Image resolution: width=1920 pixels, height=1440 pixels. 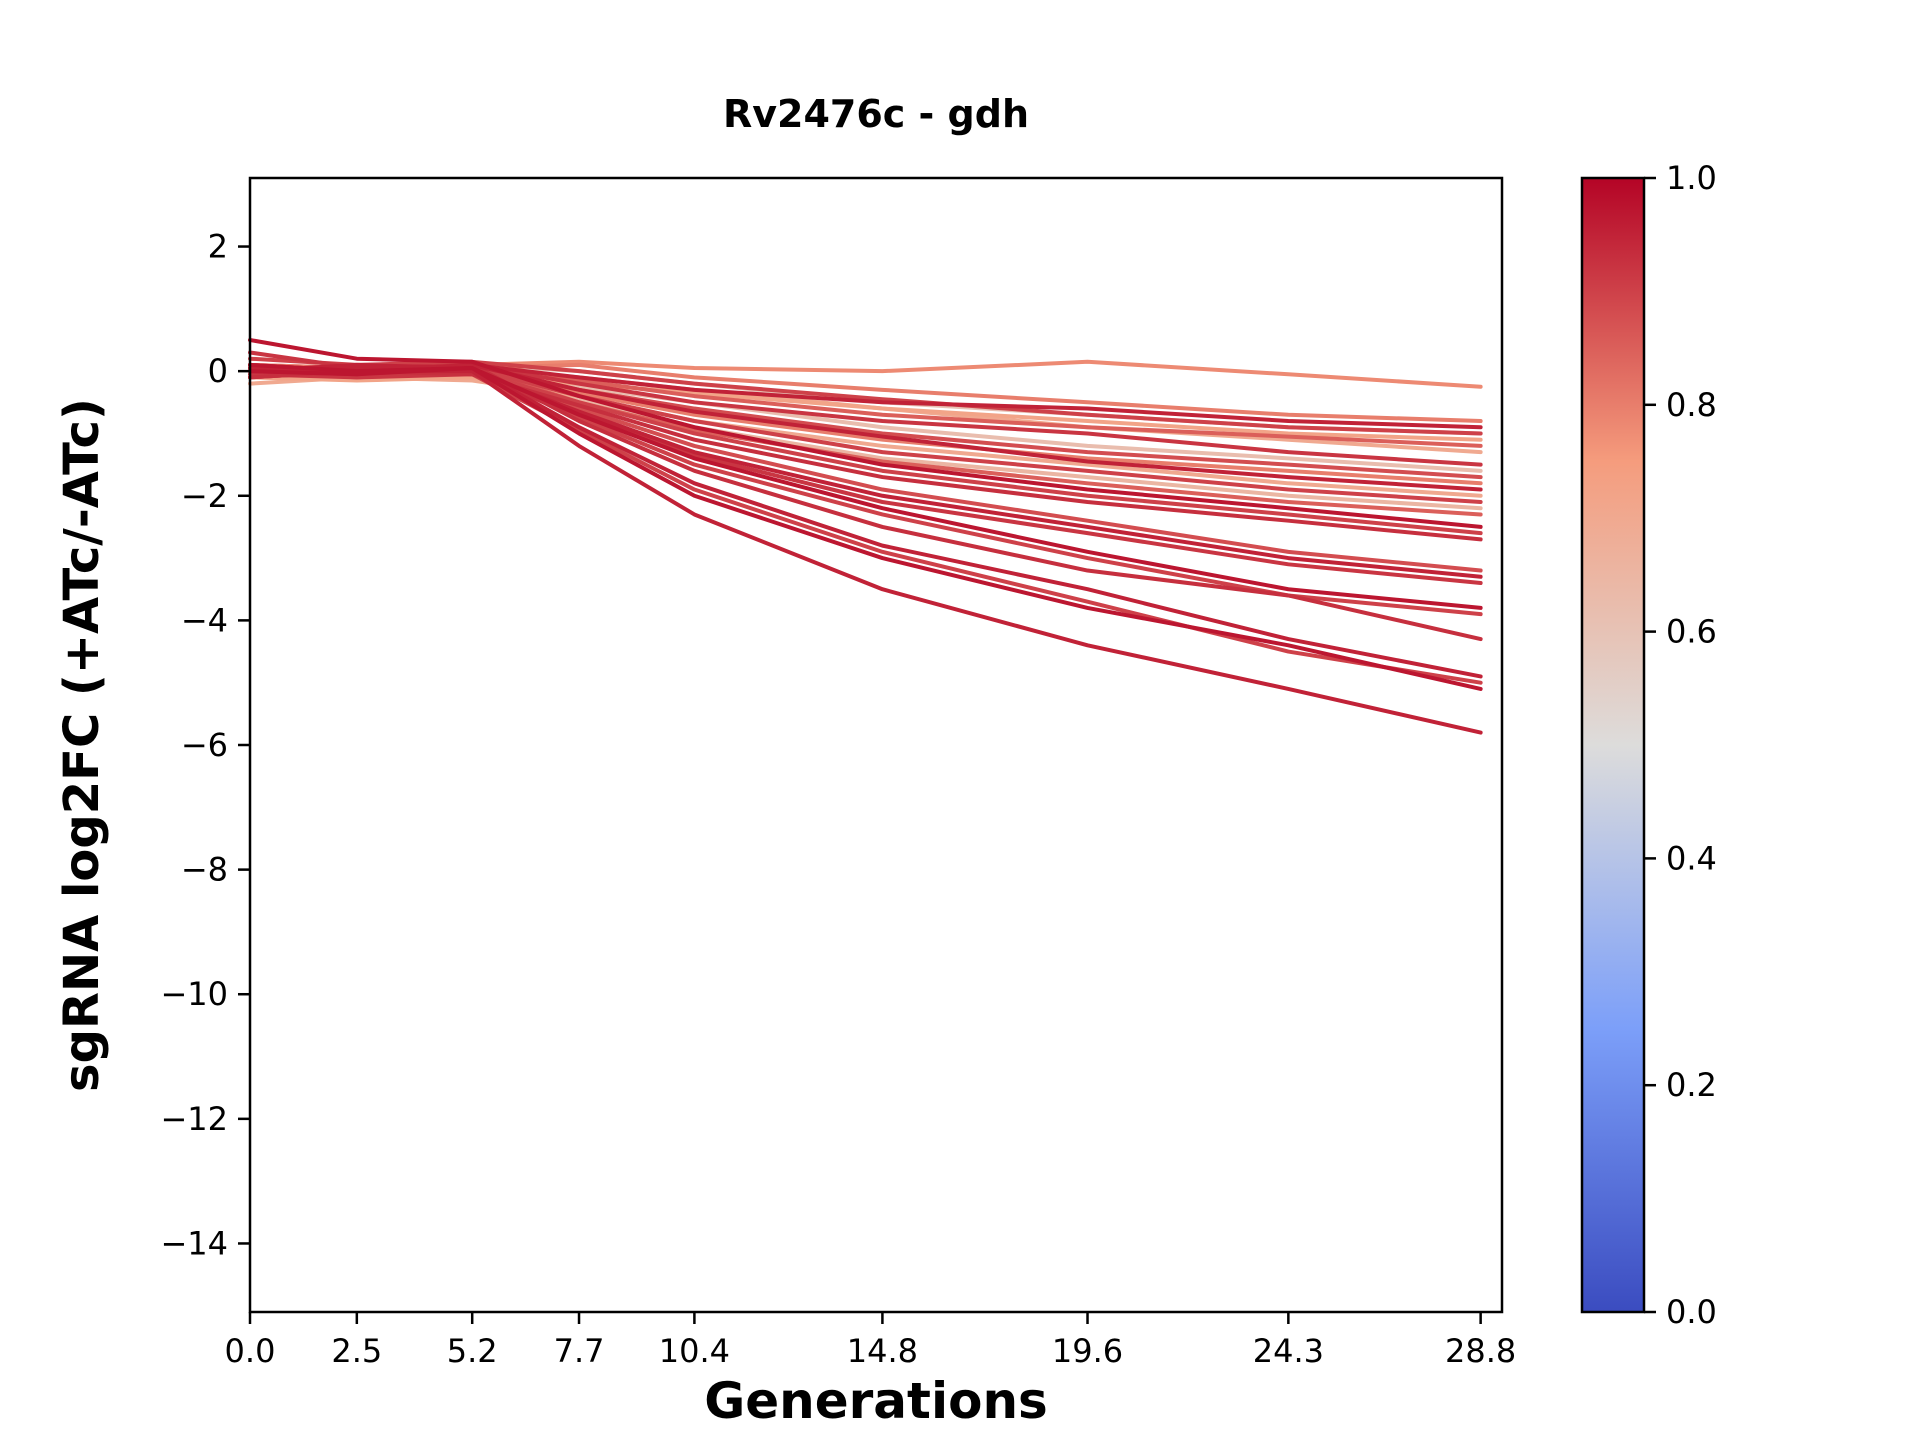 What do you see at coordinates (472, 1351) in the screenshot?
I see `x-tick-label: 5.2` at bounding box center [472, 1351].